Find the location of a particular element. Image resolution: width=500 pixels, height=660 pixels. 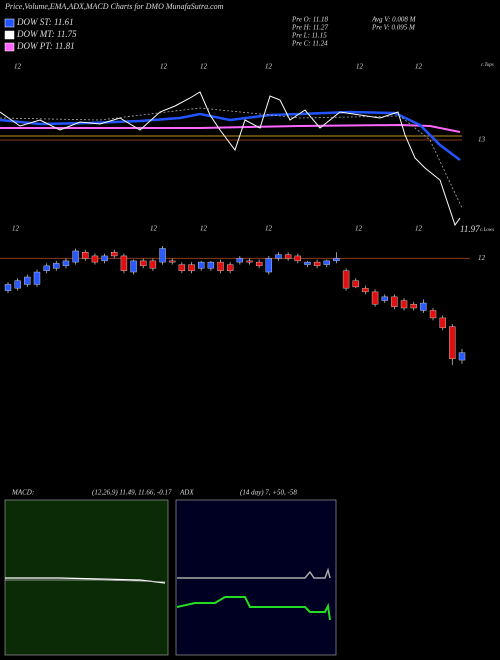

legend-label: DOW PT: 11.81 is located at coordinates (45, 46).